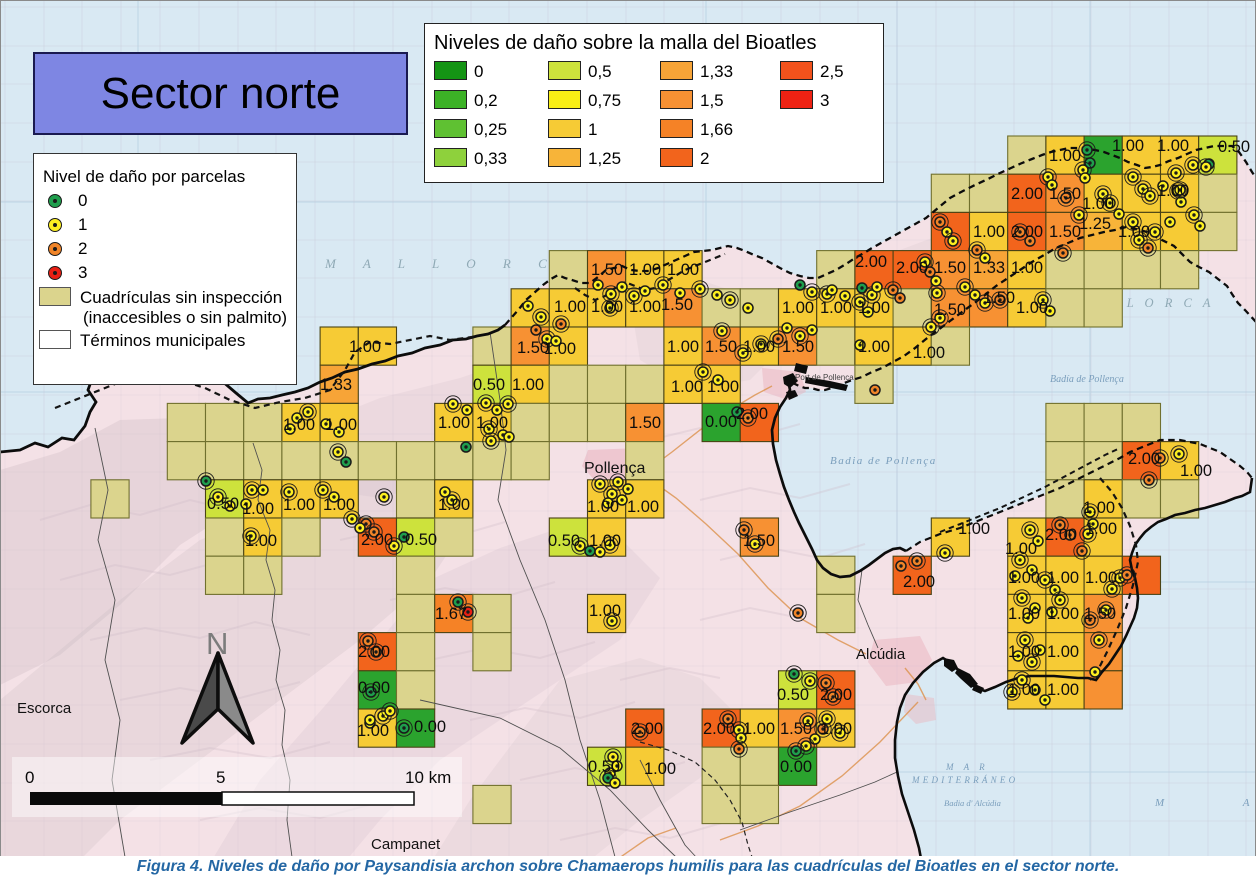  What do you see at coordinates (614, 468) in the screenshot?
I see `svg-text: Pollença` at bounding box center [614, 468].